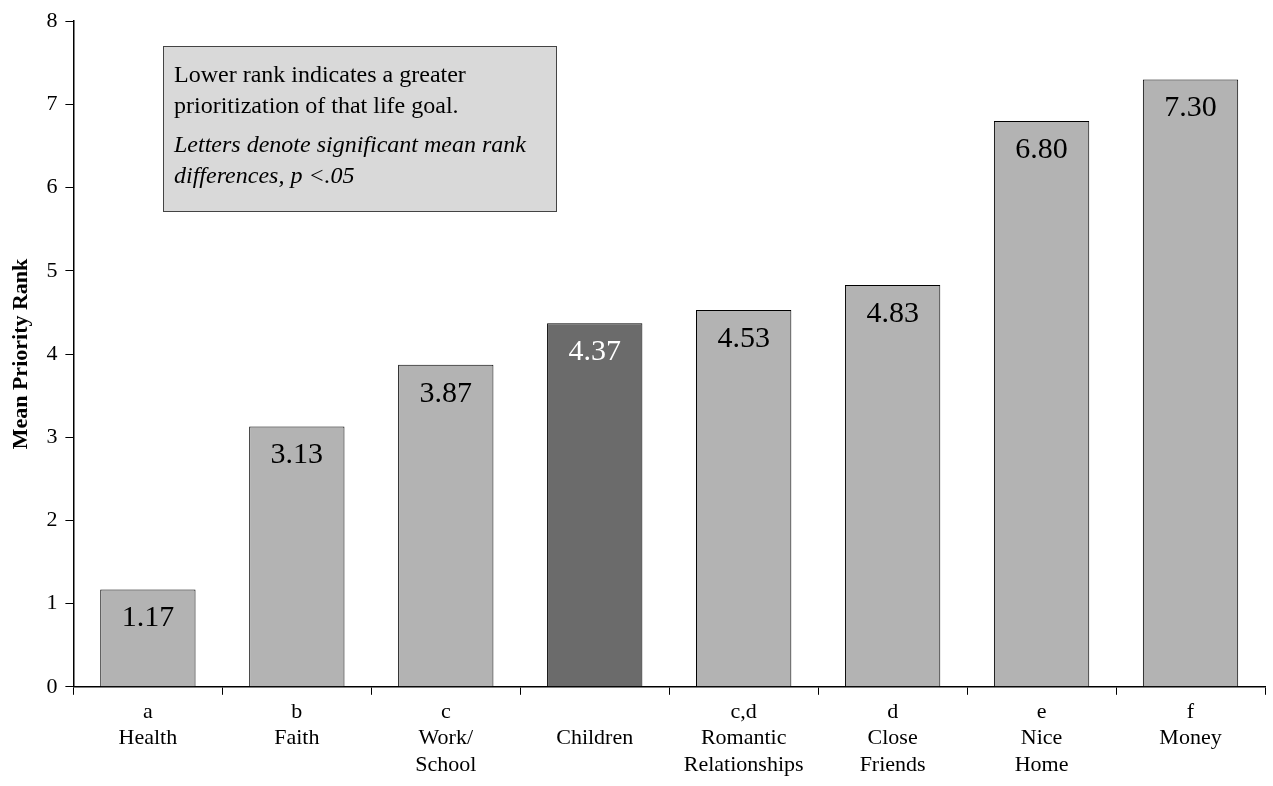 This screenshot has height=786, width=1273. I want to click on data-label: 6.80, so click(1041, 147).